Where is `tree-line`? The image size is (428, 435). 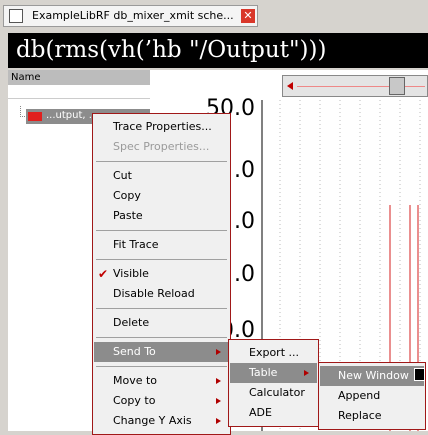 tree-line is located at coordinates (23, 111).